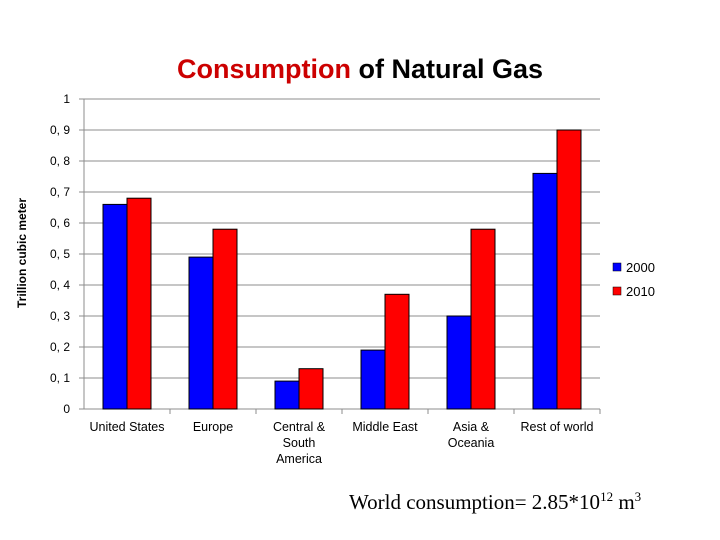  I want to click on x-tick-label: Asia & Oceania, so click(471, 435).